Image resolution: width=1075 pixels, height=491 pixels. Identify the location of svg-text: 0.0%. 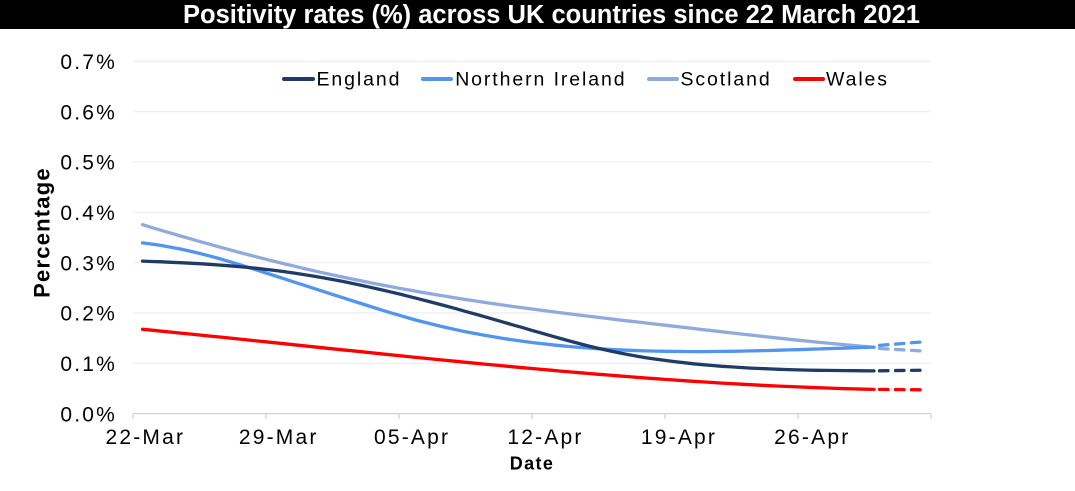
(88, 414).